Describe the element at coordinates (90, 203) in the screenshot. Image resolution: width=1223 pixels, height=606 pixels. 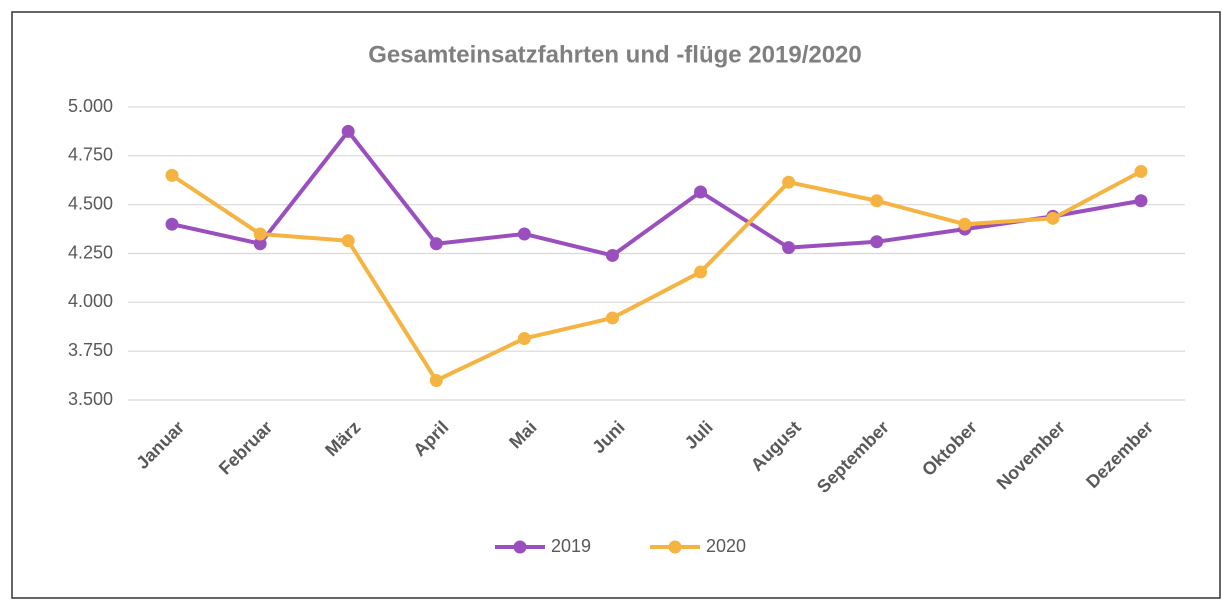
I see `y-tick-label: 4.500` at that location.